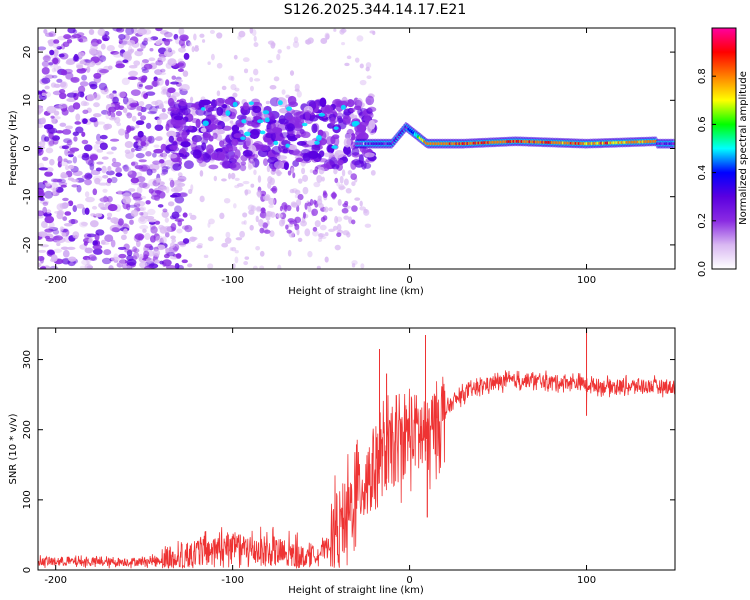 The height and width of the screenshot is (600, 750). Describe the element at coordinates (743, 148) in the screenshot. I see `colorbar-label: Normalized spectral amplitude` at that location.